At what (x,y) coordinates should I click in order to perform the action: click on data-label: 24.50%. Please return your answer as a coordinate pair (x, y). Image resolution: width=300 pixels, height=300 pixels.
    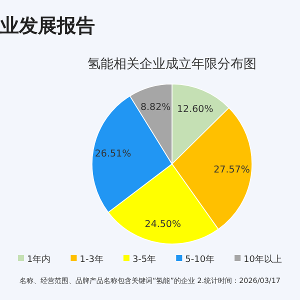
    Looking at the image, I should click on (163, 224).